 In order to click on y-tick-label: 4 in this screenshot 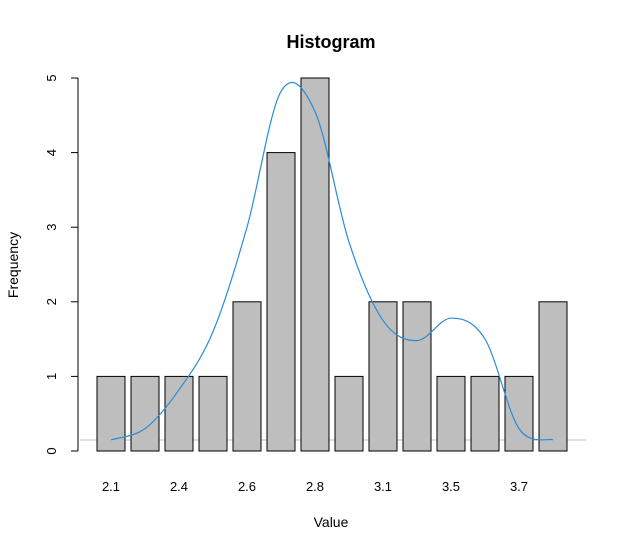, I will do `click(51, 152)`.